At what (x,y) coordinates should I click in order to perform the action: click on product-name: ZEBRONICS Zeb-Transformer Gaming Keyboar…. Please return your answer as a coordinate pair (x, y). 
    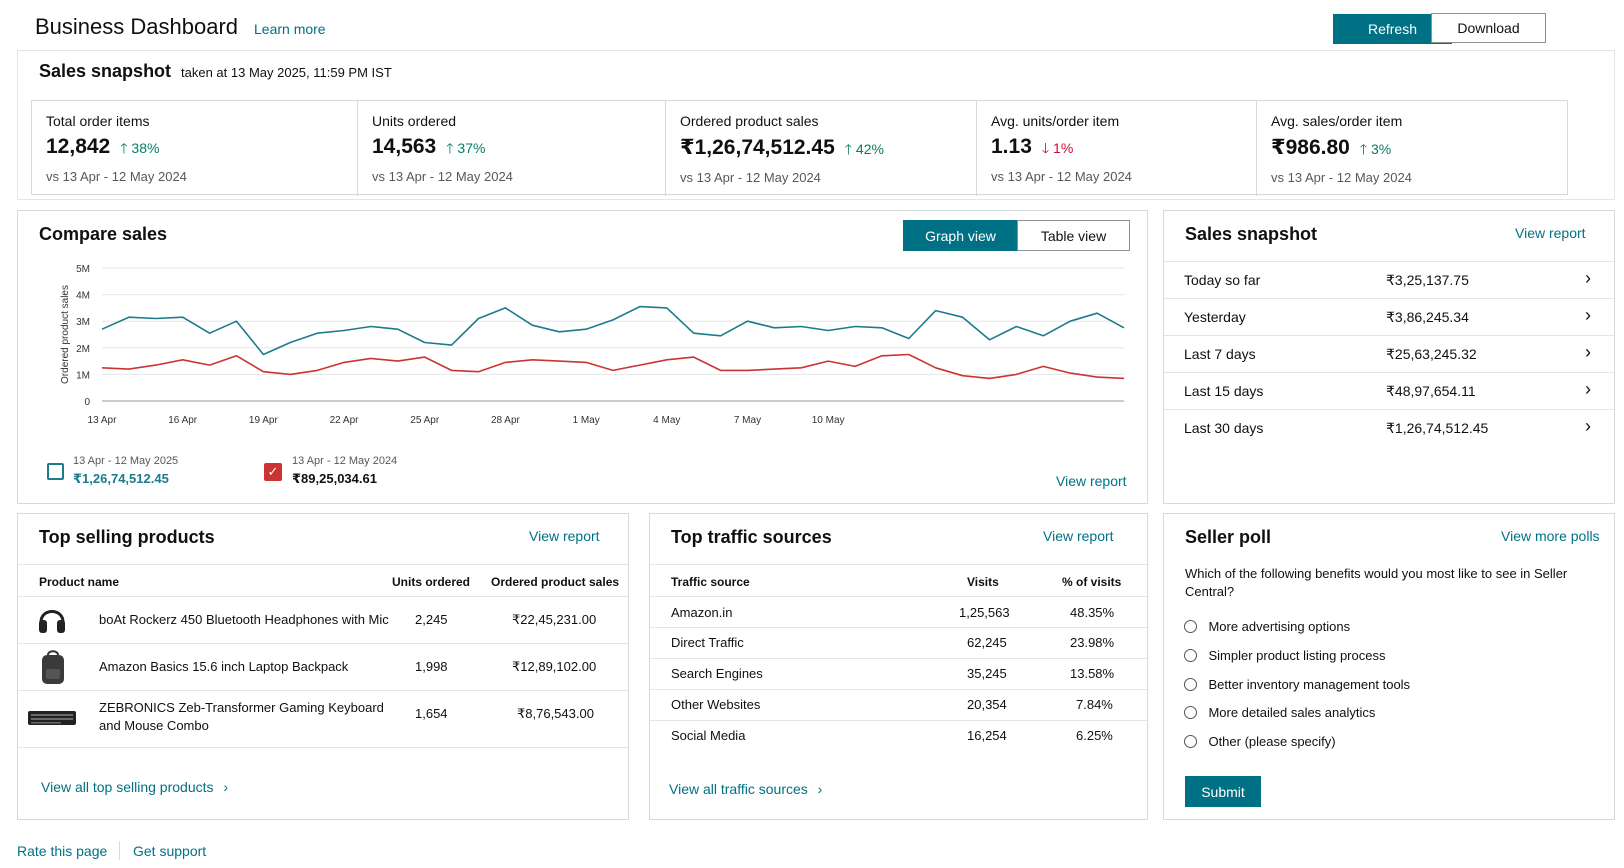
    Looking at the image, I should click on (241, 716).